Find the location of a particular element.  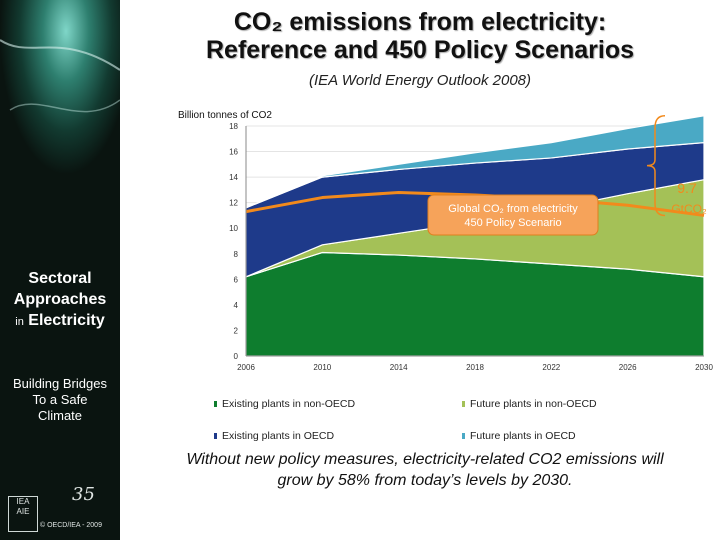

iea-logo-icon: IEA AIE is located at coordinates (23, 514).